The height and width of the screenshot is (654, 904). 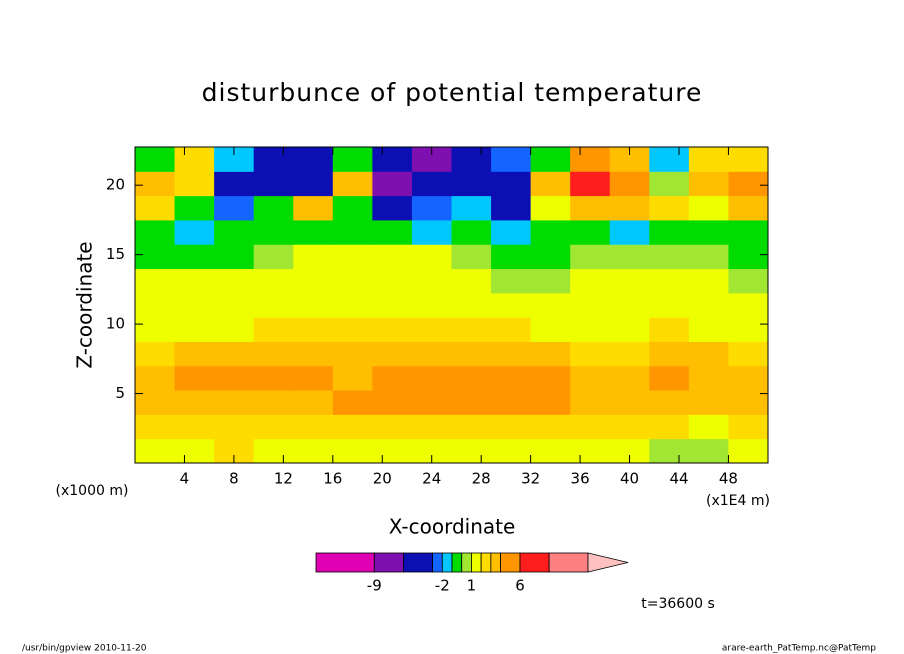 I want to click on chart-title: disturbunce of potential temperature, so click(x=452, y=92).